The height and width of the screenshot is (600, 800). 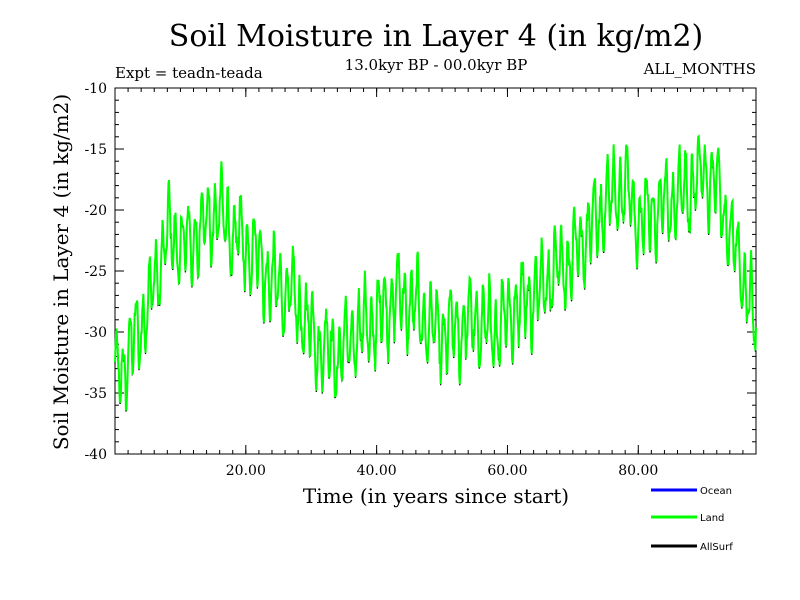 I want to click on y-tick-label: -35, so click(x=95, y=394).